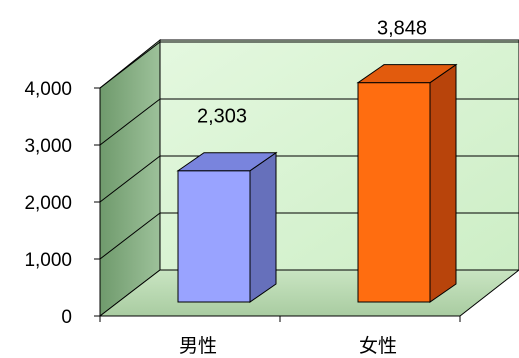 The image size is (519, 358). What do you see at coordinates (263, 227) in the screenshot?
I see `bar-1-side` at bounding box center [263, 227].